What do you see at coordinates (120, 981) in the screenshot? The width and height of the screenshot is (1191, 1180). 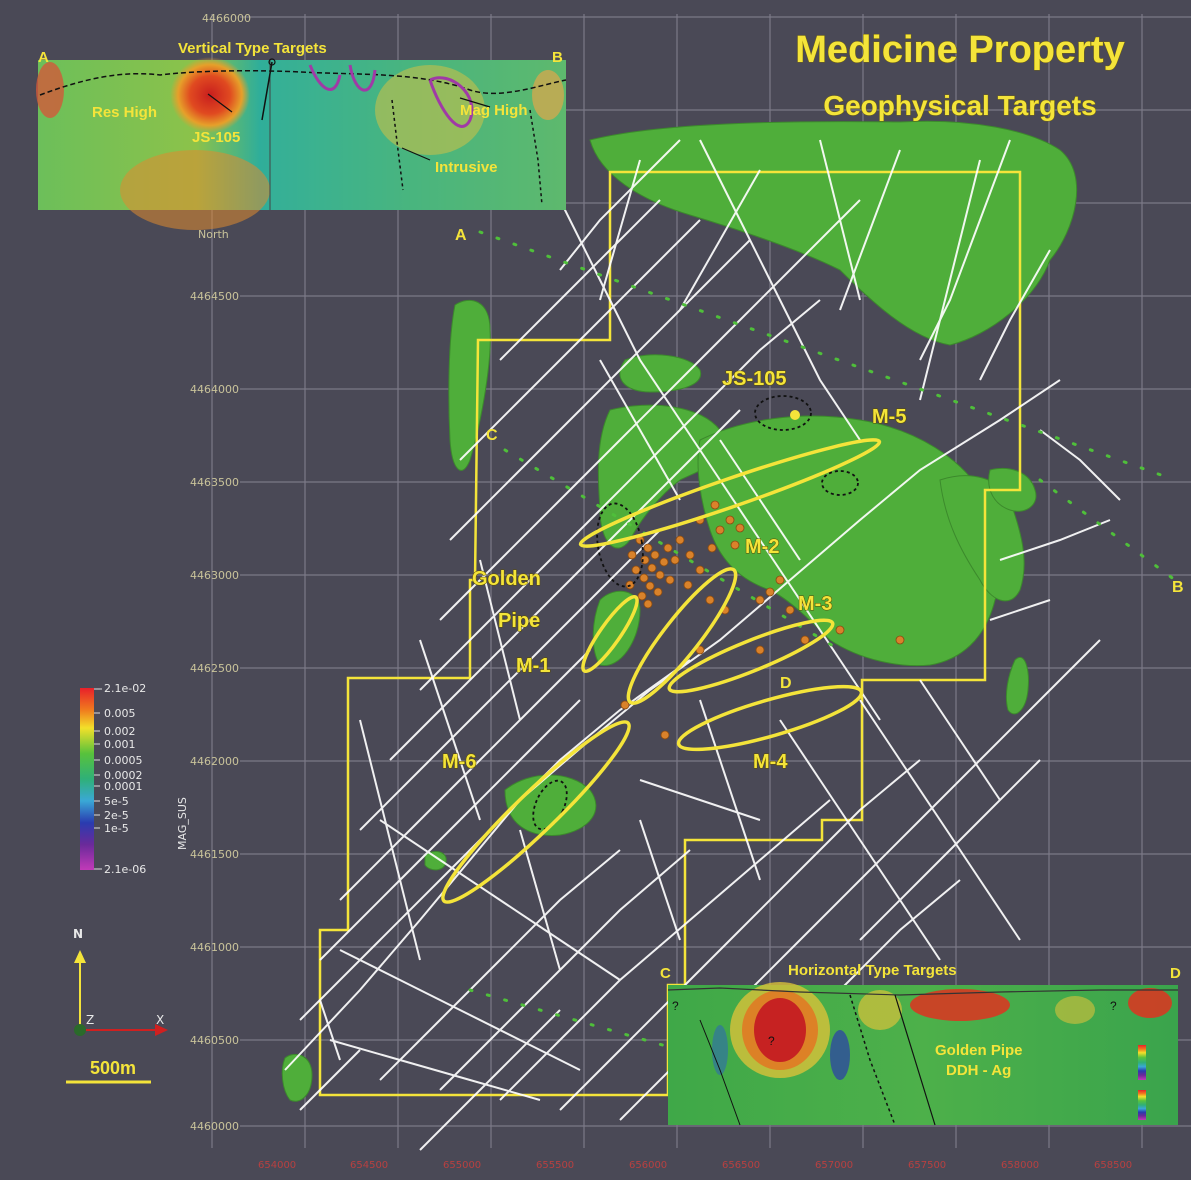 I see `axes-triad: N Z X` at bounding box center [120, 981].